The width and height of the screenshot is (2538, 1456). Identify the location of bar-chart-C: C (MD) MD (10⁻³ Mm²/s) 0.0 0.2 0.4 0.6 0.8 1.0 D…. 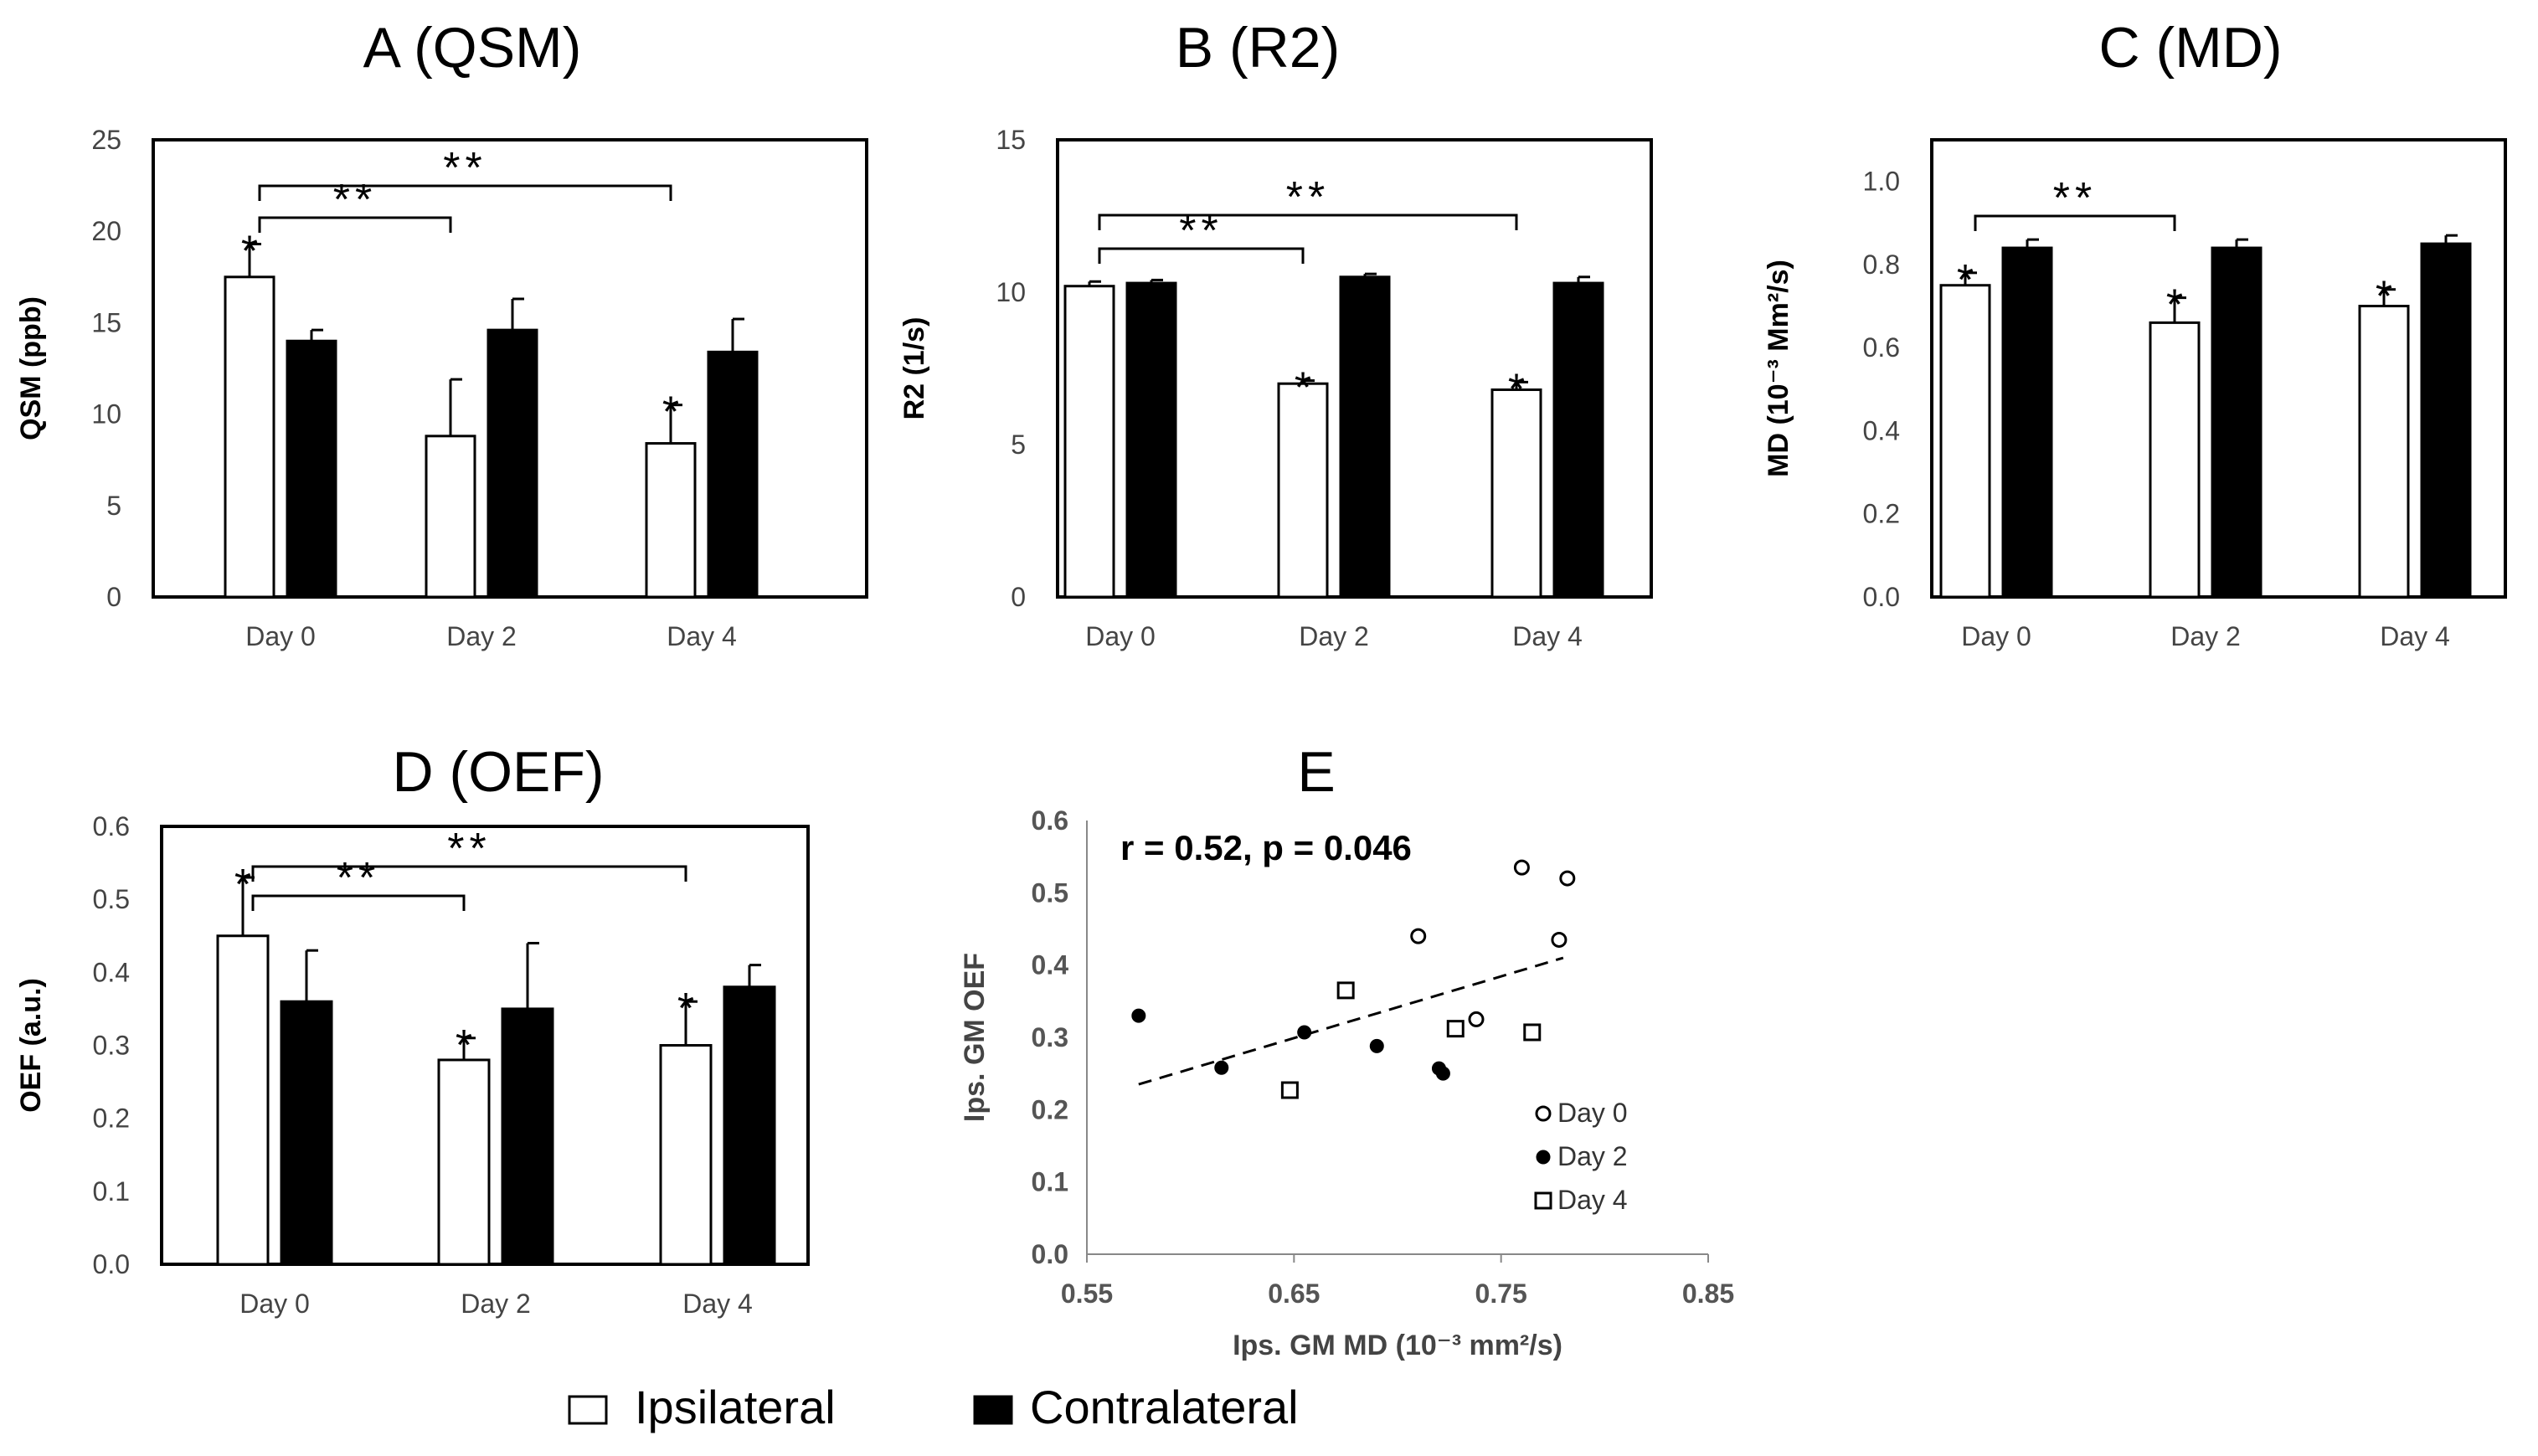
(2135, 333).